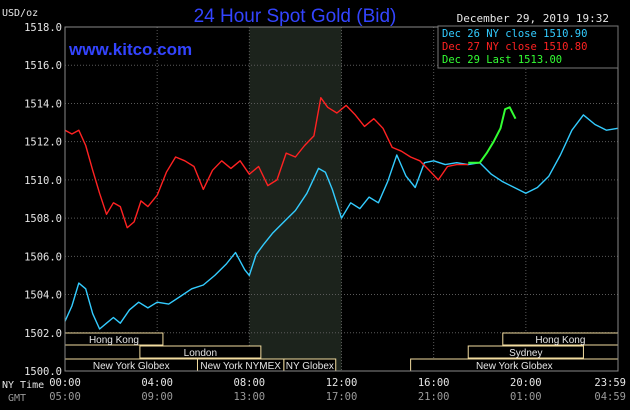  What do you see at coordinates (610, 397) in the screenshot?
I see `x-tick-label-gmt: 04:59` at bounding box center [610, 397].